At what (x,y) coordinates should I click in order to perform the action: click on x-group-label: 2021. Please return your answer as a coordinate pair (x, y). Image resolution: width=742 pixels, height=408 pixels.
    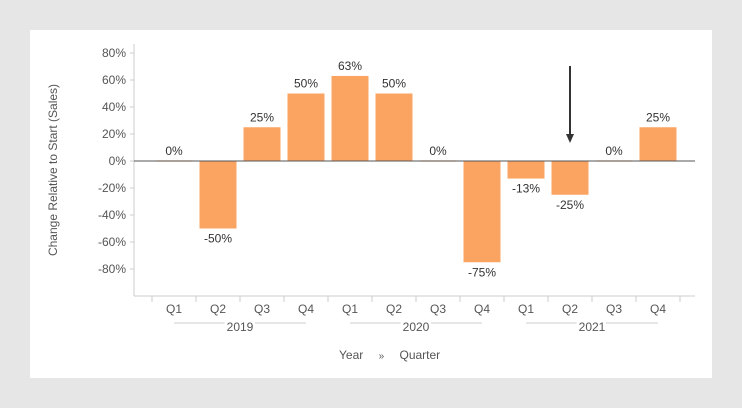
    Looking at the image, I should click on (592, 327).